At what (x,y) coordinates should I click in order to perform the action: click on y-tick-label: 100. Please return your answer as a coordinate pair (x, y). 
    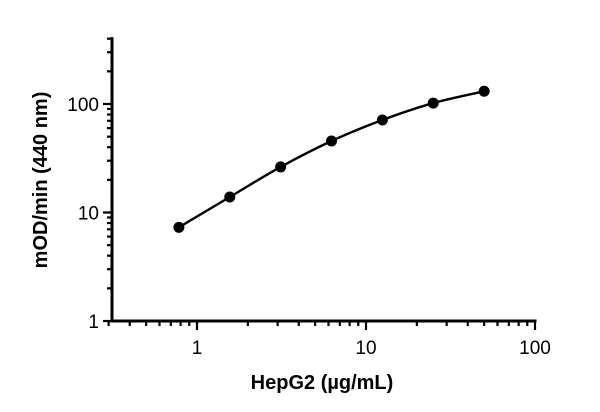
    Looking at the image, I should click on (83, 105).